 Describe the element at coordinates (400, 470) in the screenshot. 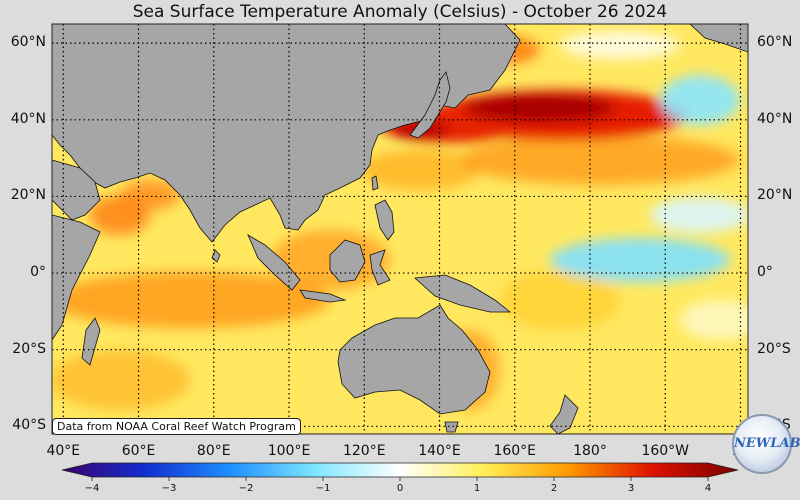

I see `colorbar` at that location.